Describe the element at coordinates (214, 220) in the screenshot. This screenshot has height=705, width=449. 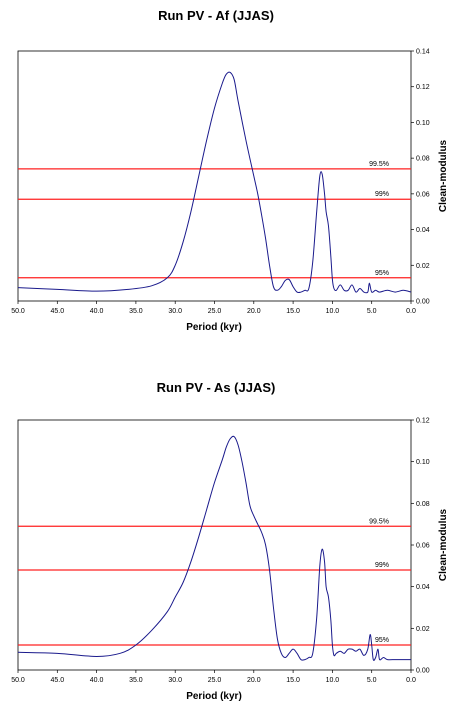
I see `significance-lines: 99.5% 99% 95%` at that location.